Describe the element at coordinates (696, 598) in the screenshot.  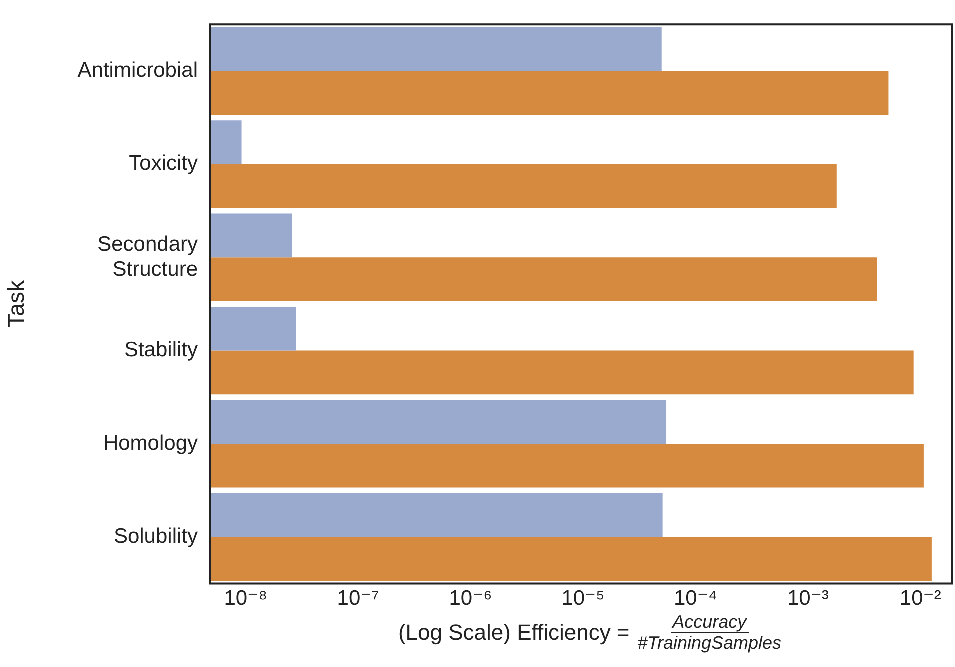
I see `x-tick-label: 10⁻⁴` at that location.